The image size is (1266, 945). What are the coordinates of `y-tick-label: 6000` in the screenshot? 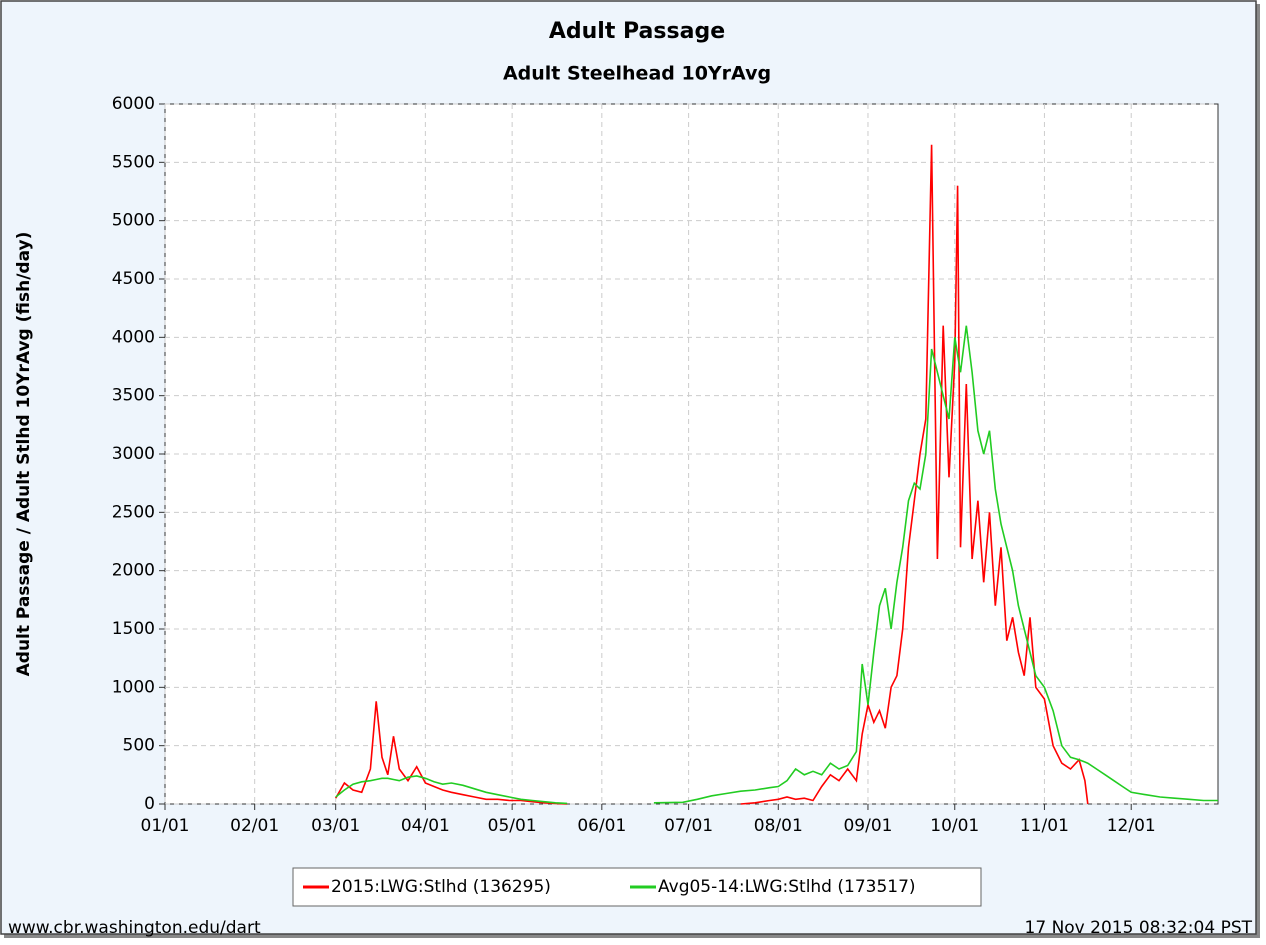 It's located at (133, 104).